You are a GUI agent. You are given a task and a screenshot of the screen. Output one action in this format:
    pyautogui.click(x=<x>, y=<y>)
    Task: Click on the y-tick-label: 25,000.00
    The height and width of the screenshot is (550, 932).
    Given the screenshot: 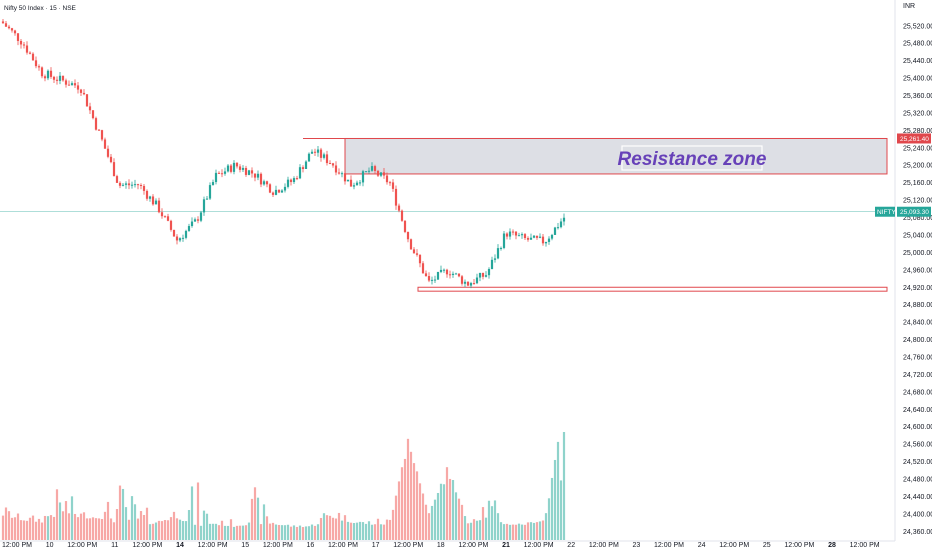 What is the action you would take?
    pyautogui.click(x=917, y=253)
    